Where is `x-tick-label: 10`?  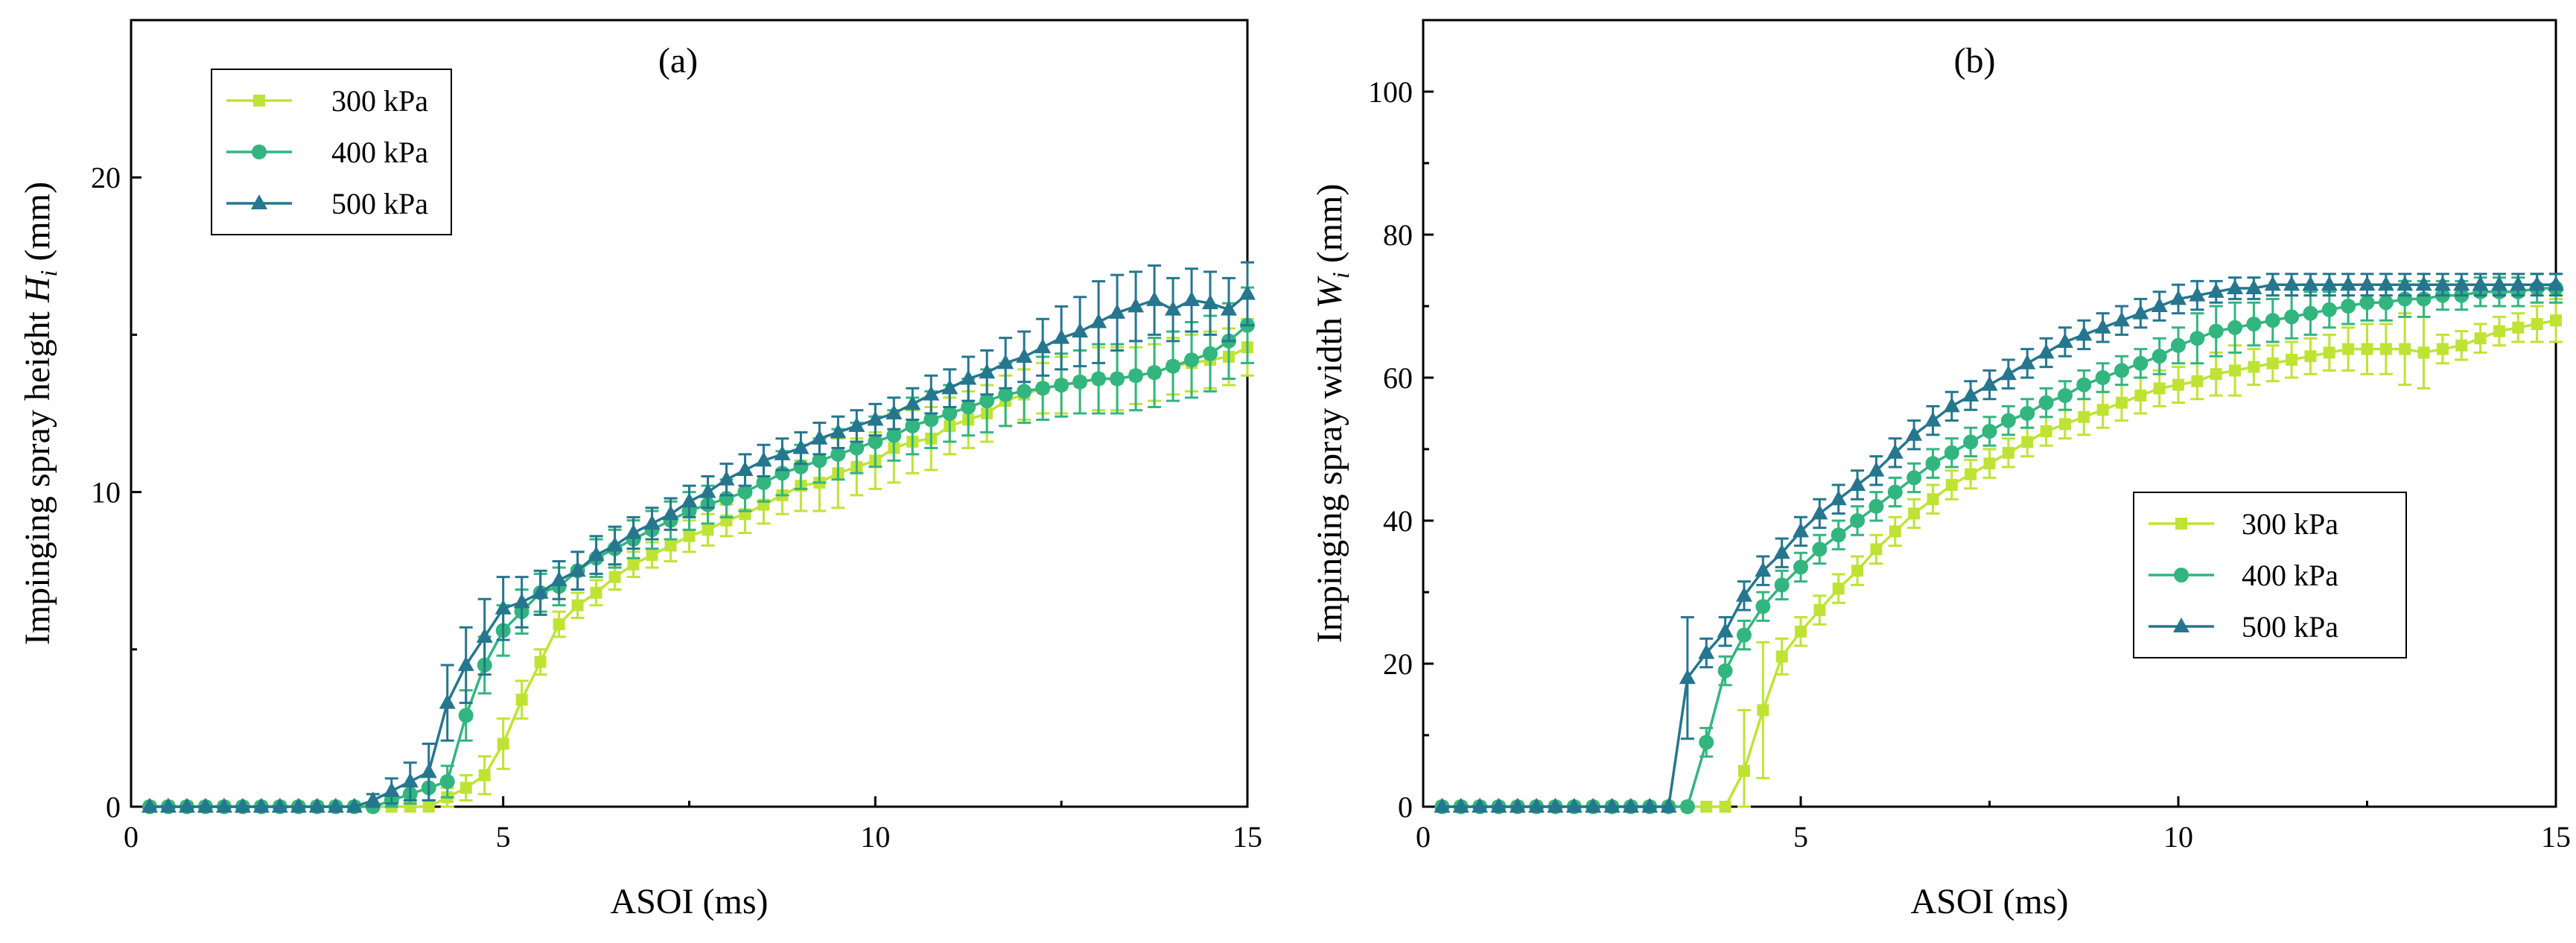
x-tick-label: 10 is located at coordinates (875, 837).